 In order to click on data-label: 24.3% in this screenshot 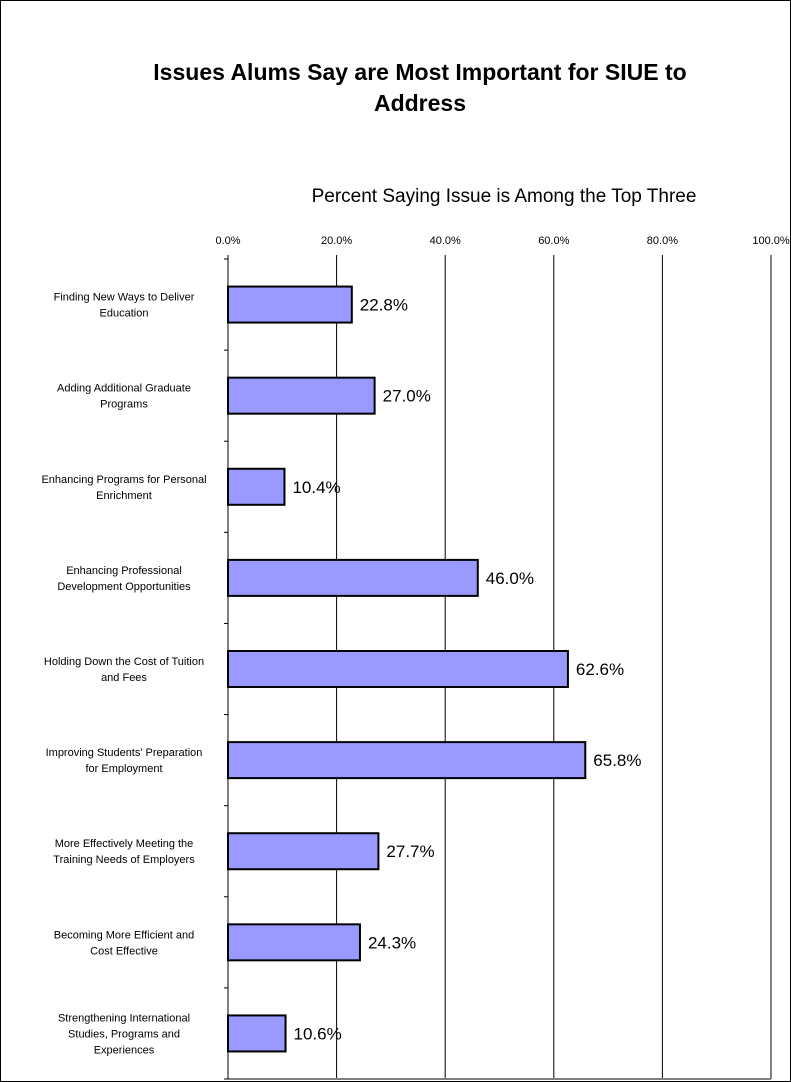, I will do `click(392, 942)`.